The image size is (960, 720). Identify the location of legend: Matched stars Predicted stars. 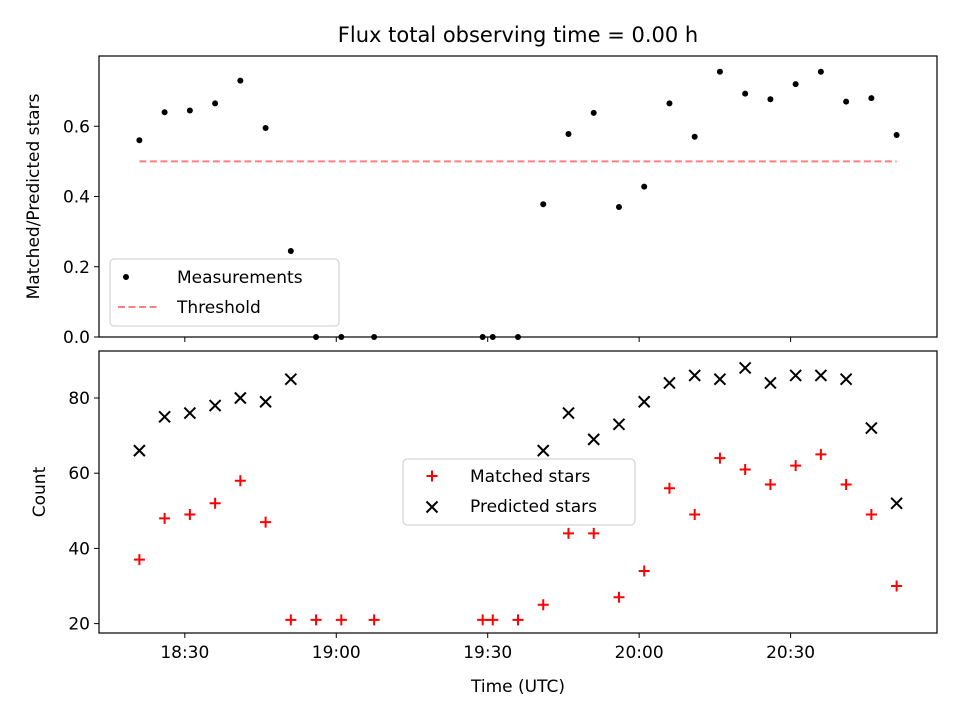
(519, 492).